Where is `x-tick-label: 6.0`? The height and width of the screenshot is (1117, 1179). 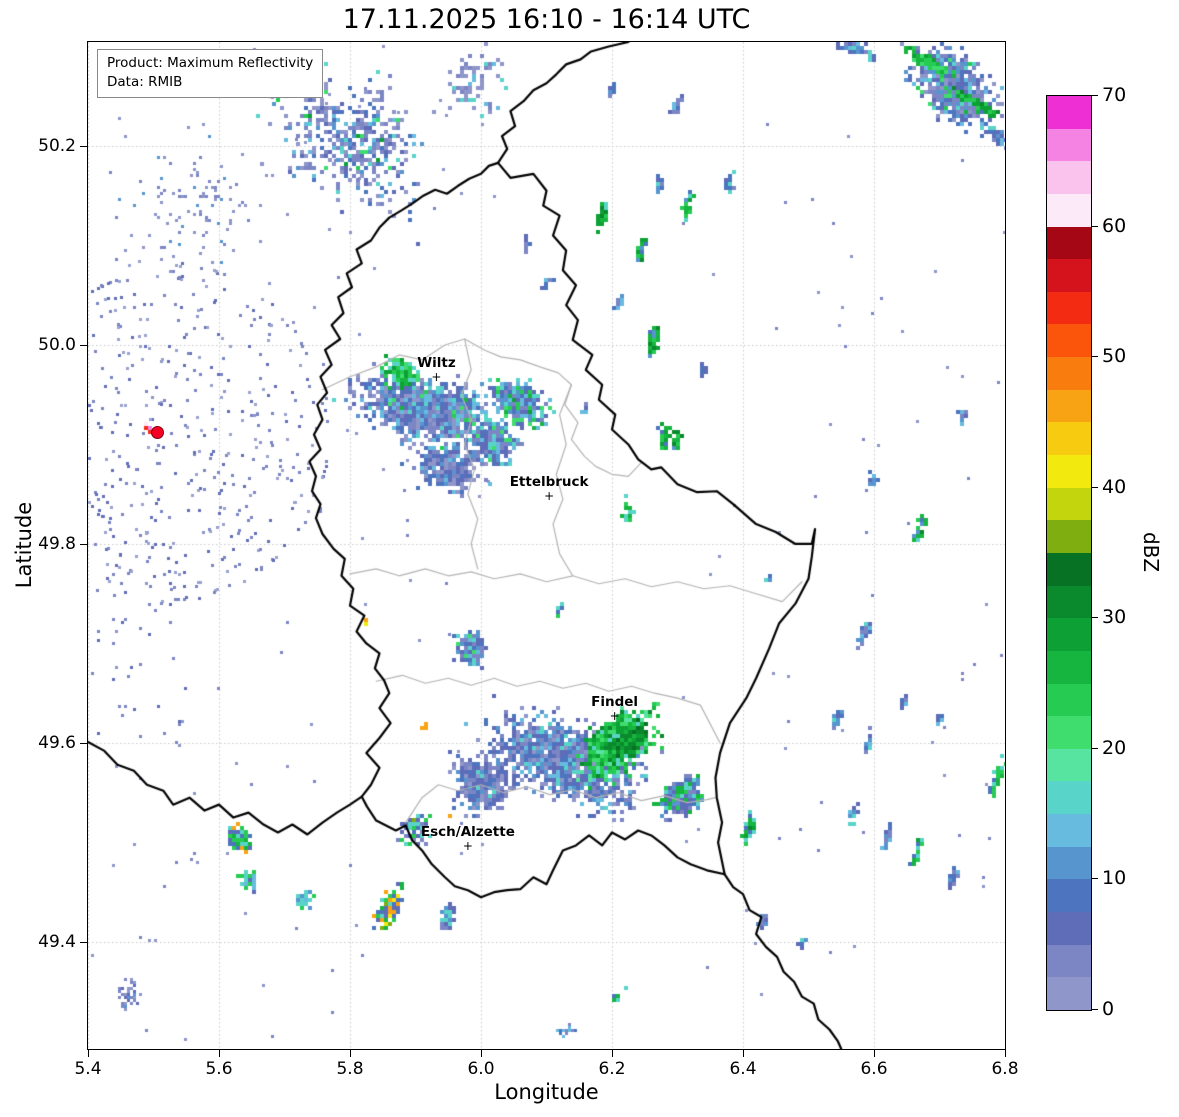
x-tick-label: 6.0 is located at coordinates (481, 1069).